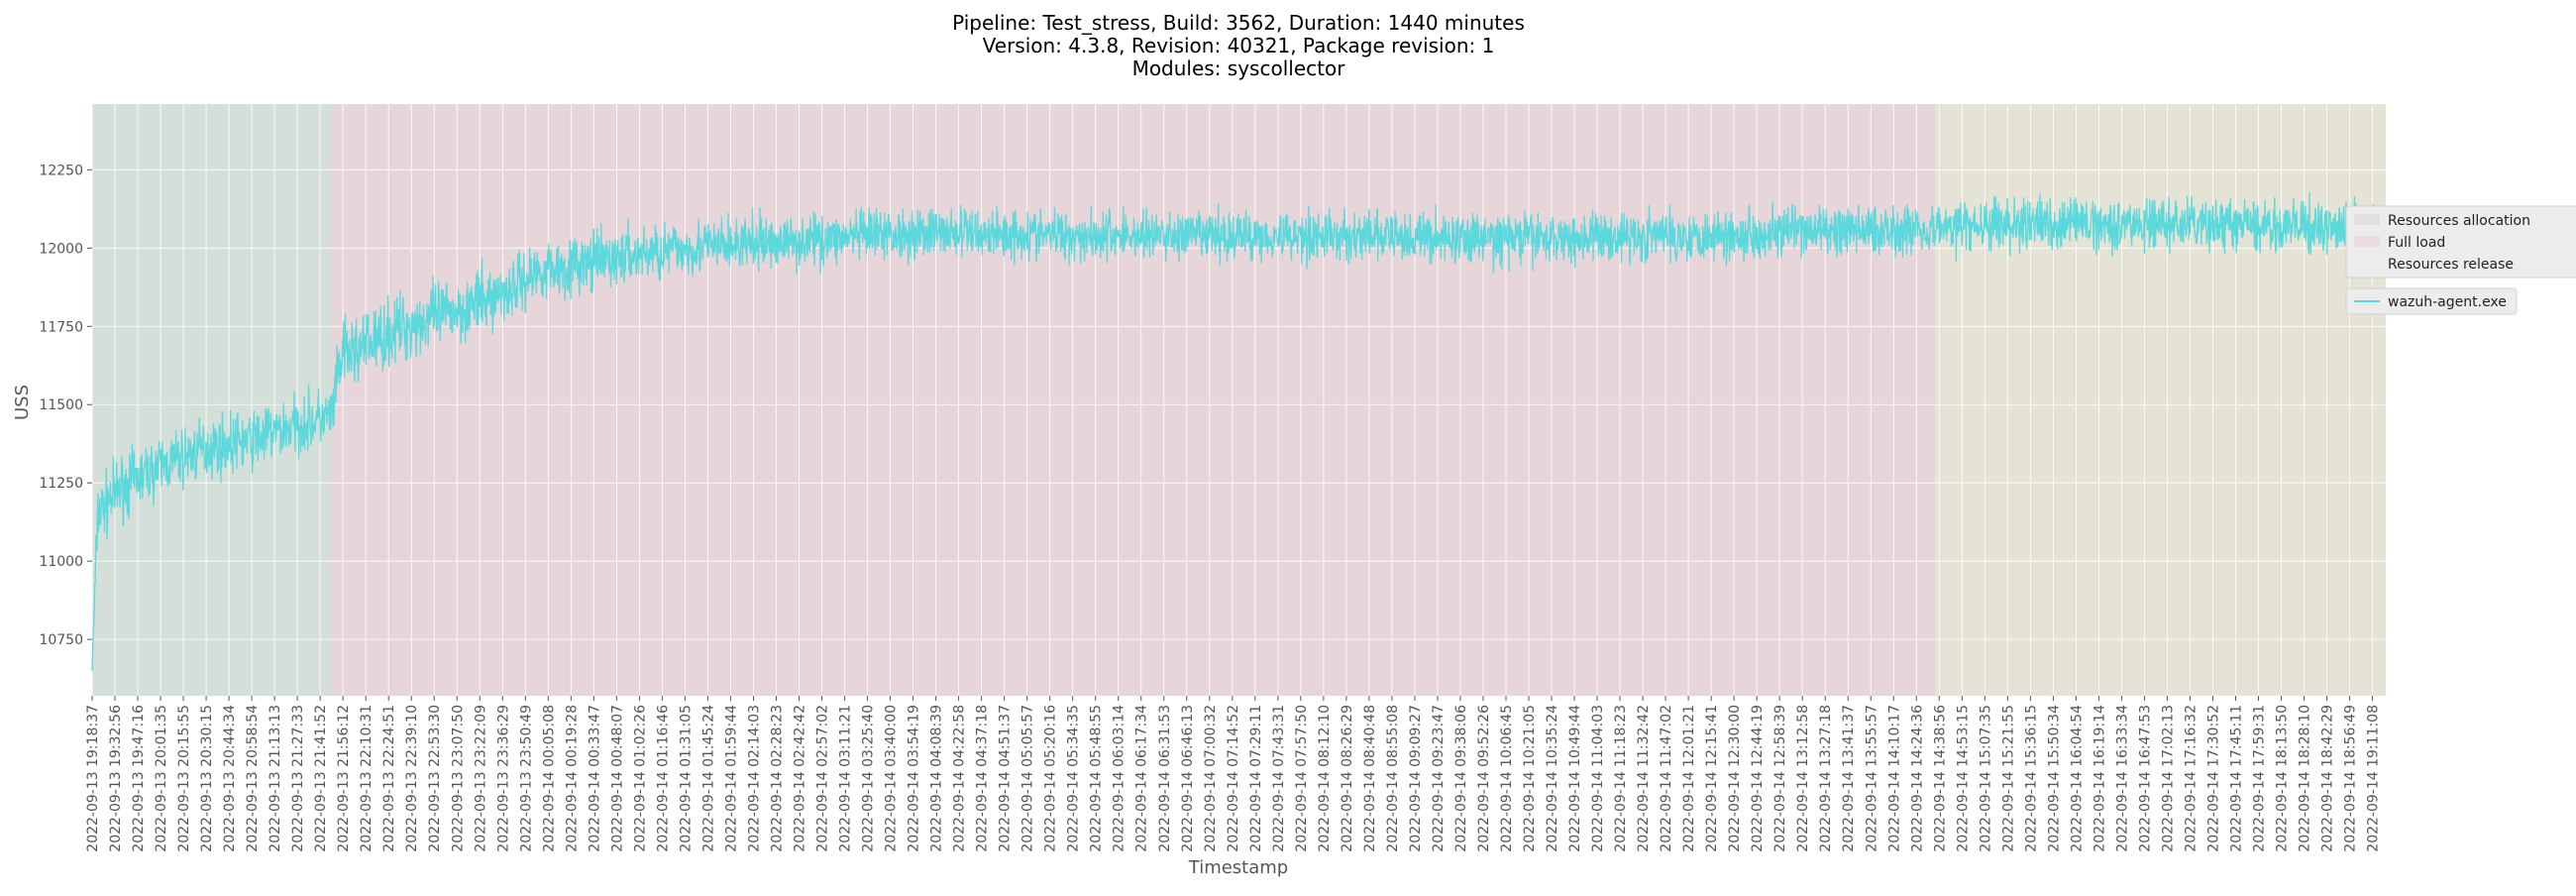 The height and width of the screenshot is (896, 2576). Describe the element at coordinates (1142, 778) in the screenshot. I see `x-tick-label: 2022-09-14 06:17:34` at that location.